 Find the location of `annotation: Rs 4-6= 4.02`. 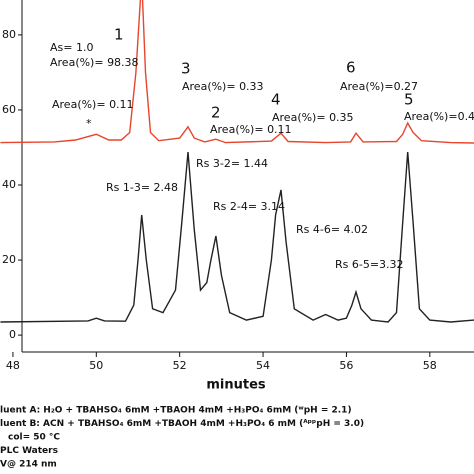

annotation: Rs 4-6= 4.02 is located at coordinates (332, 229).